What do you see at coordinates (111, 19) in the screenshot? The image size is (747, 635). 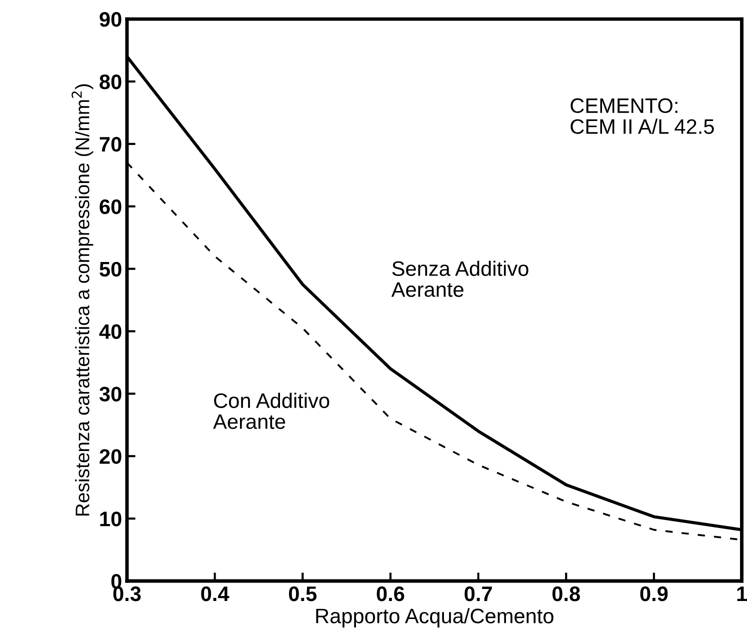 I see `y-tick-label: 90` at bounding box center [111, 19].